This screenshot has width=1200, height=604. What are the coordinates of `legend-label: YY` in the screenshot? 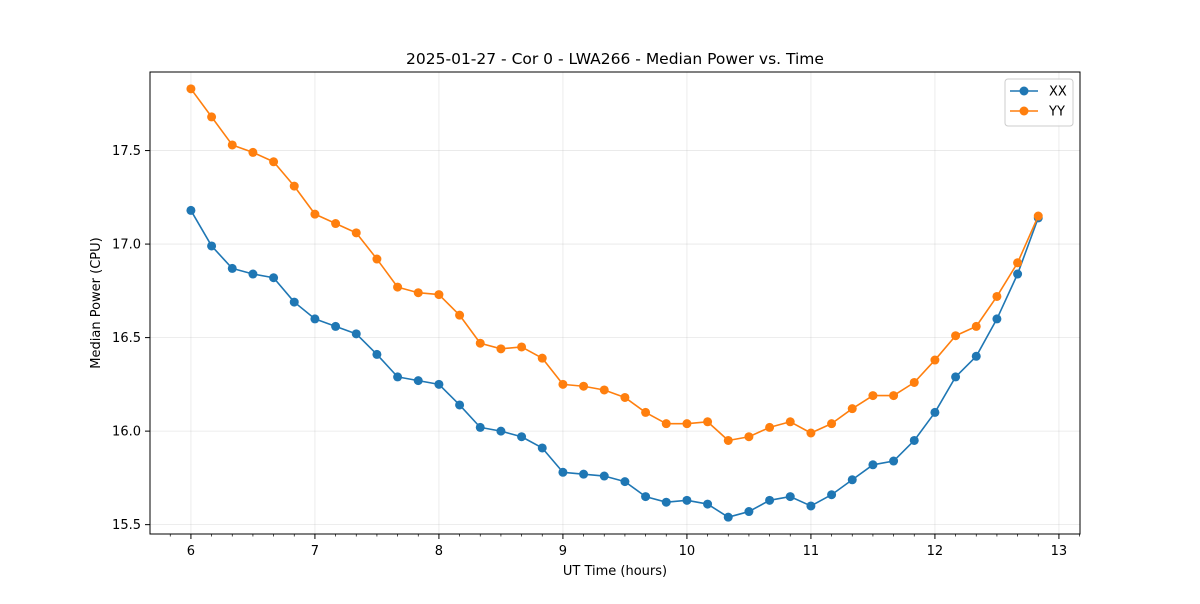 It's located at (1056, 112).